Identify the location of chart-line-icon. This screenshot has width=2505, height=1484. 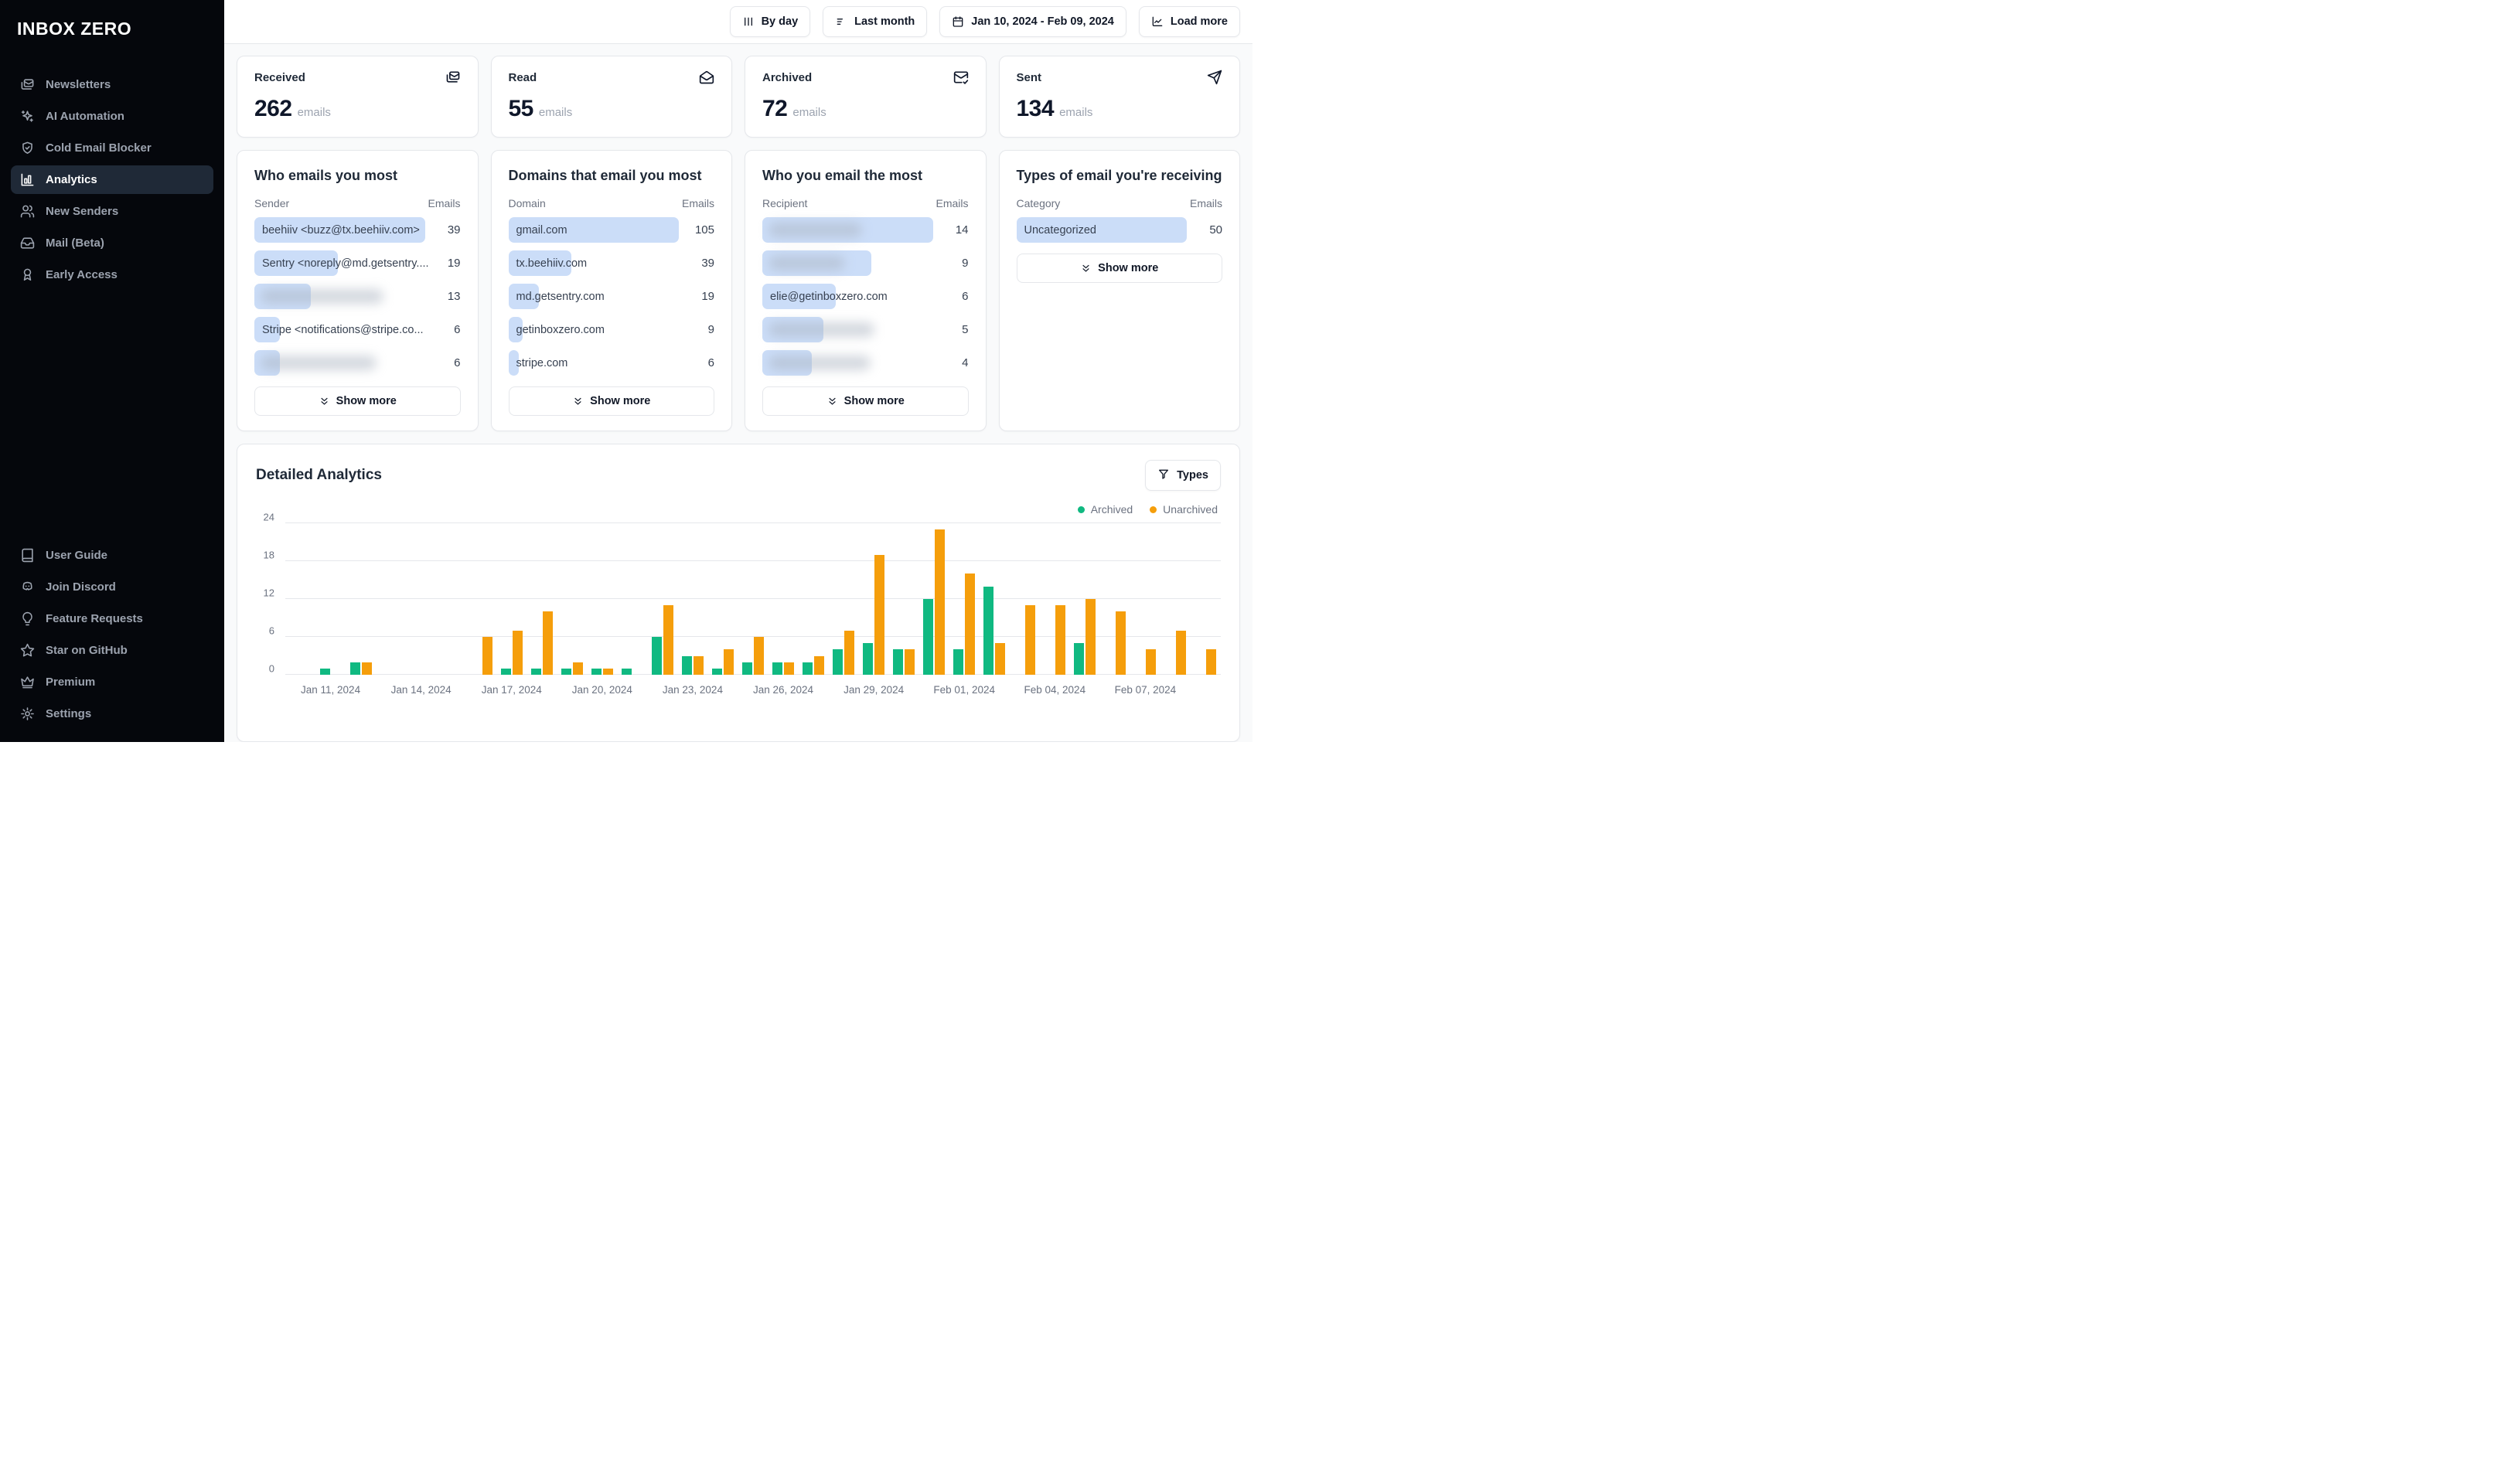
(1157, 21).